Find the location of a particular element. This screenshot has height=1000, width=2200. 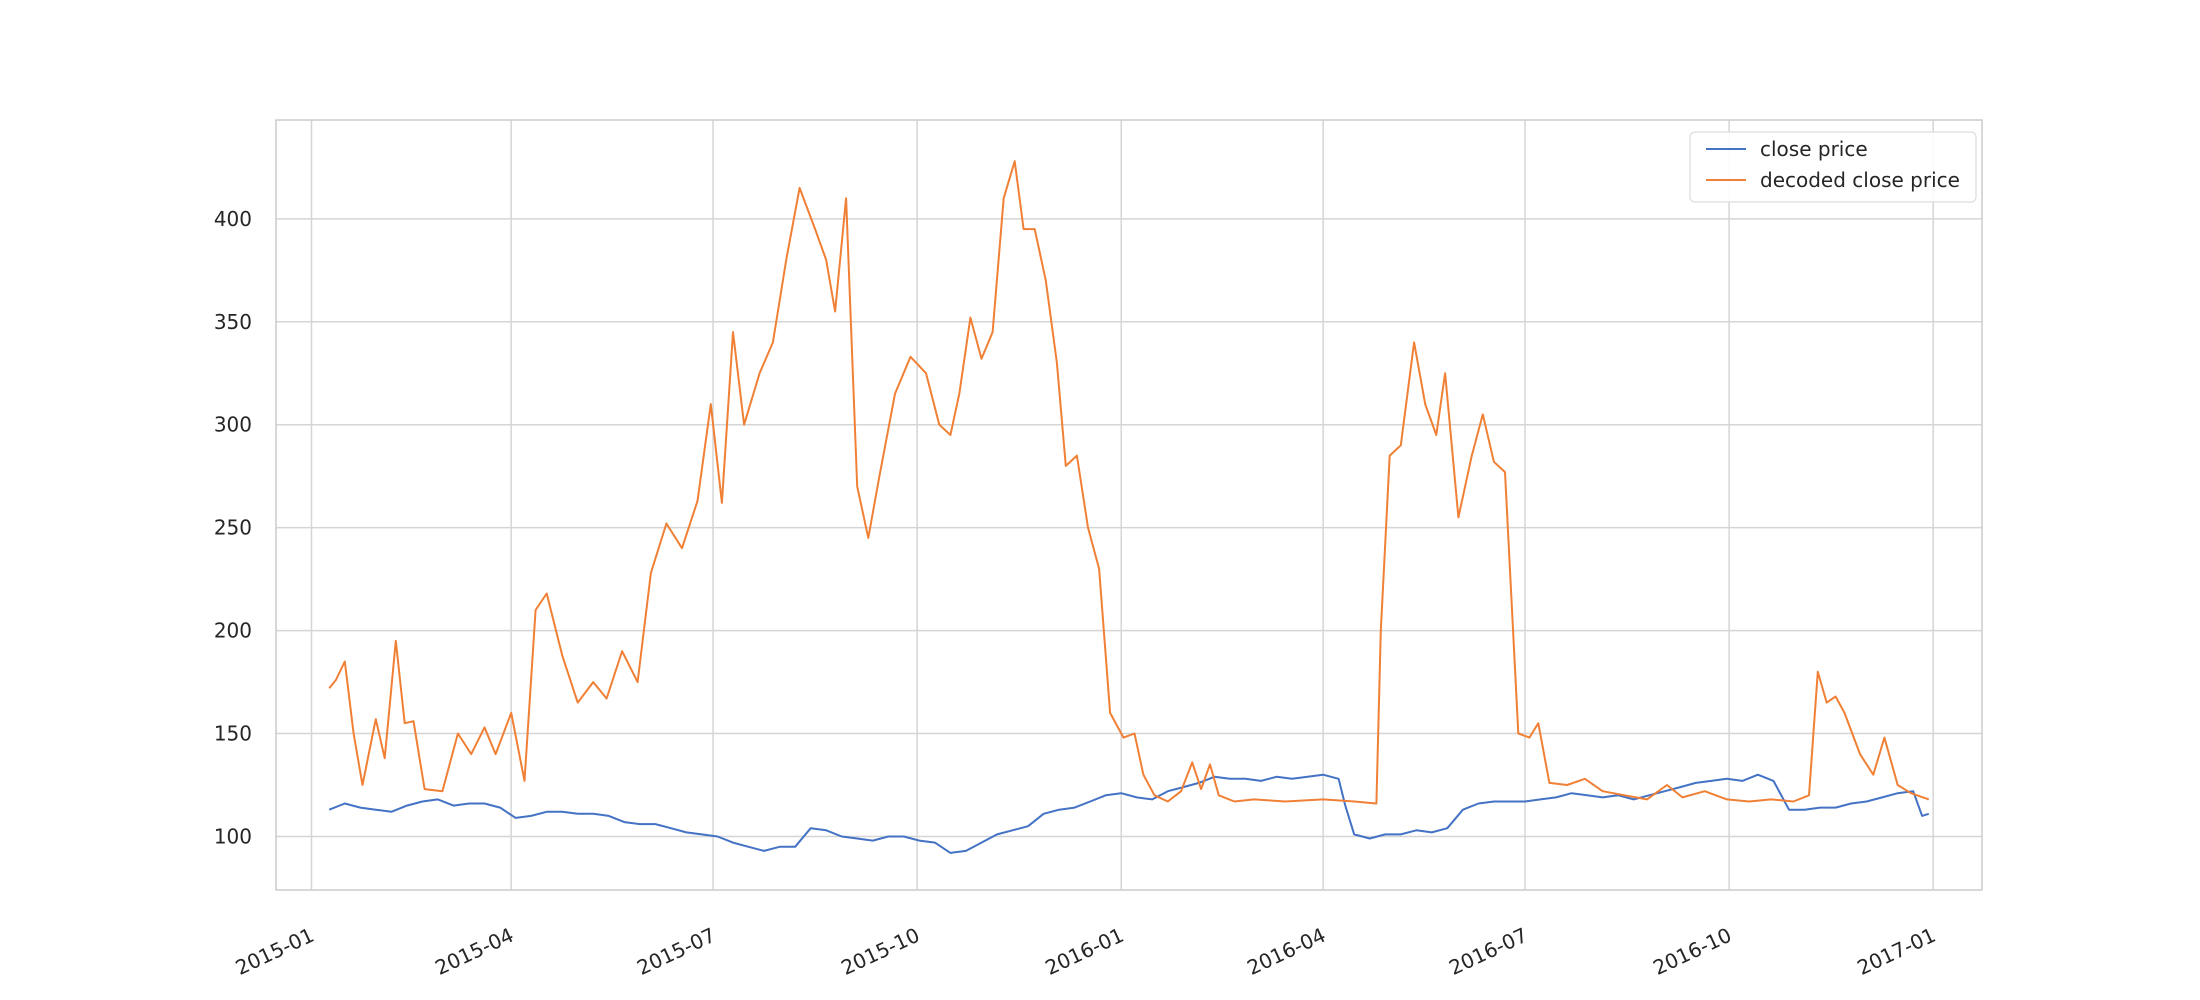

y-tick-label: 350 is located at coordinates (233, 322).